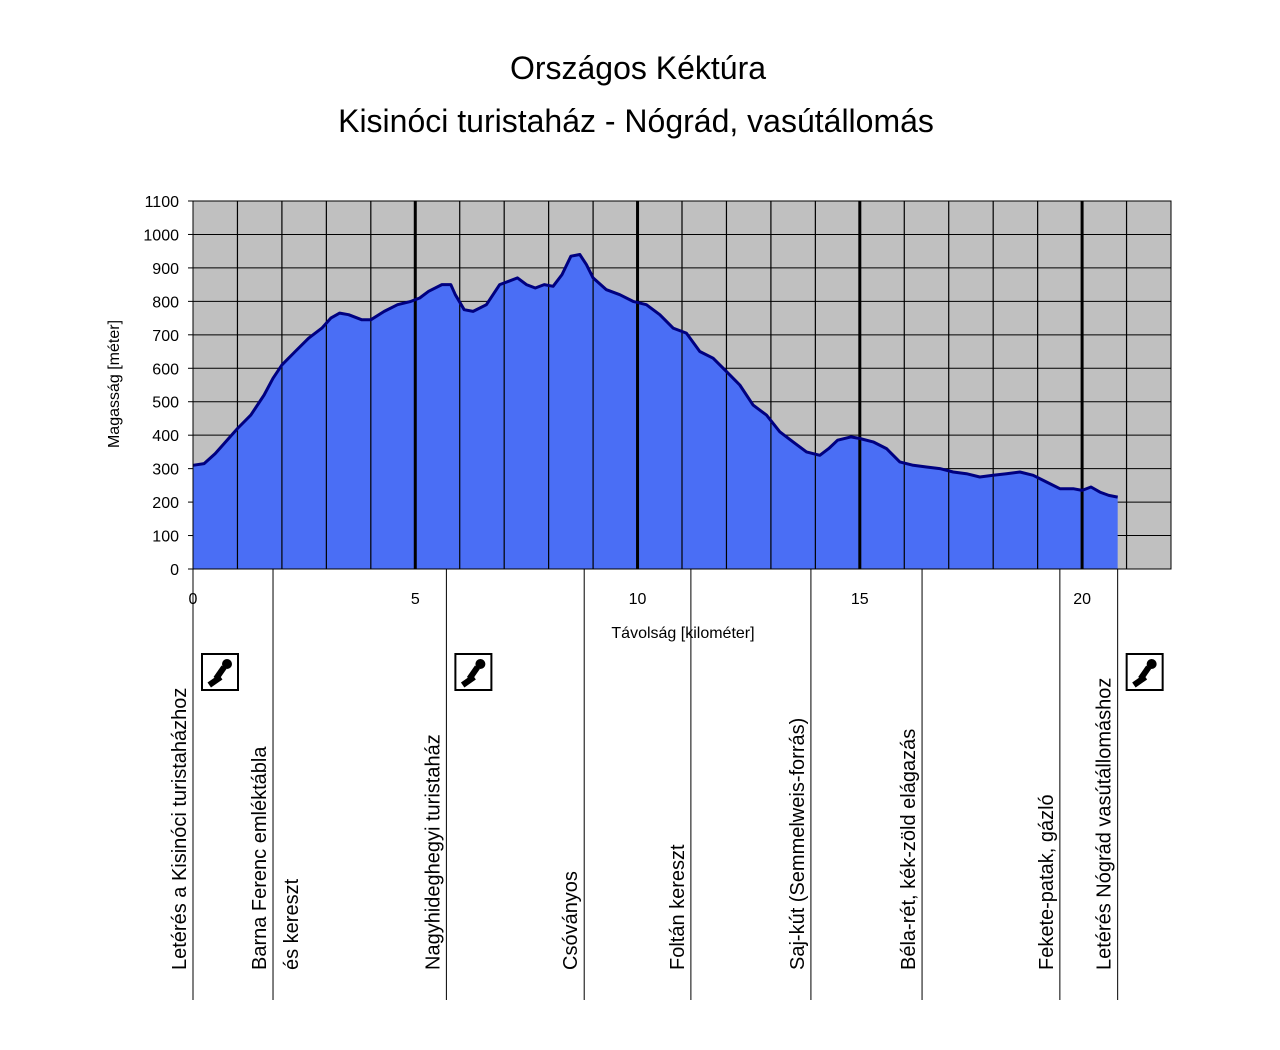 The height and width of the screenshot is (1050, 1280). I want to click on y-axis: 0 100 200 300 400 500 600 700 800 900 1000 1100, so click(168, 386).